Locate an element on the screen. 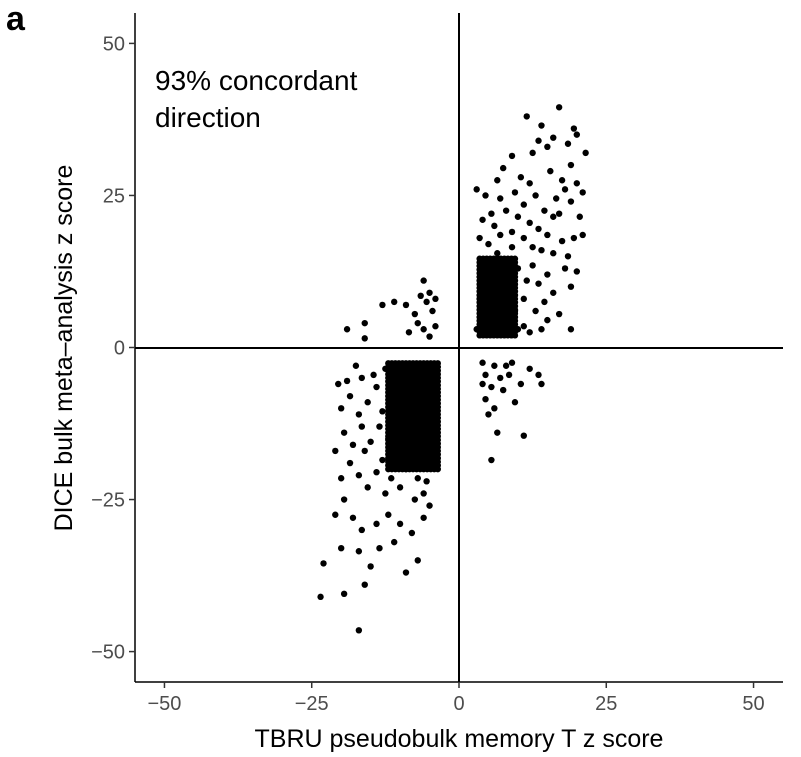 The image size is (801, 757). y-tick-label: 50 is located at coordinates (114, 44).